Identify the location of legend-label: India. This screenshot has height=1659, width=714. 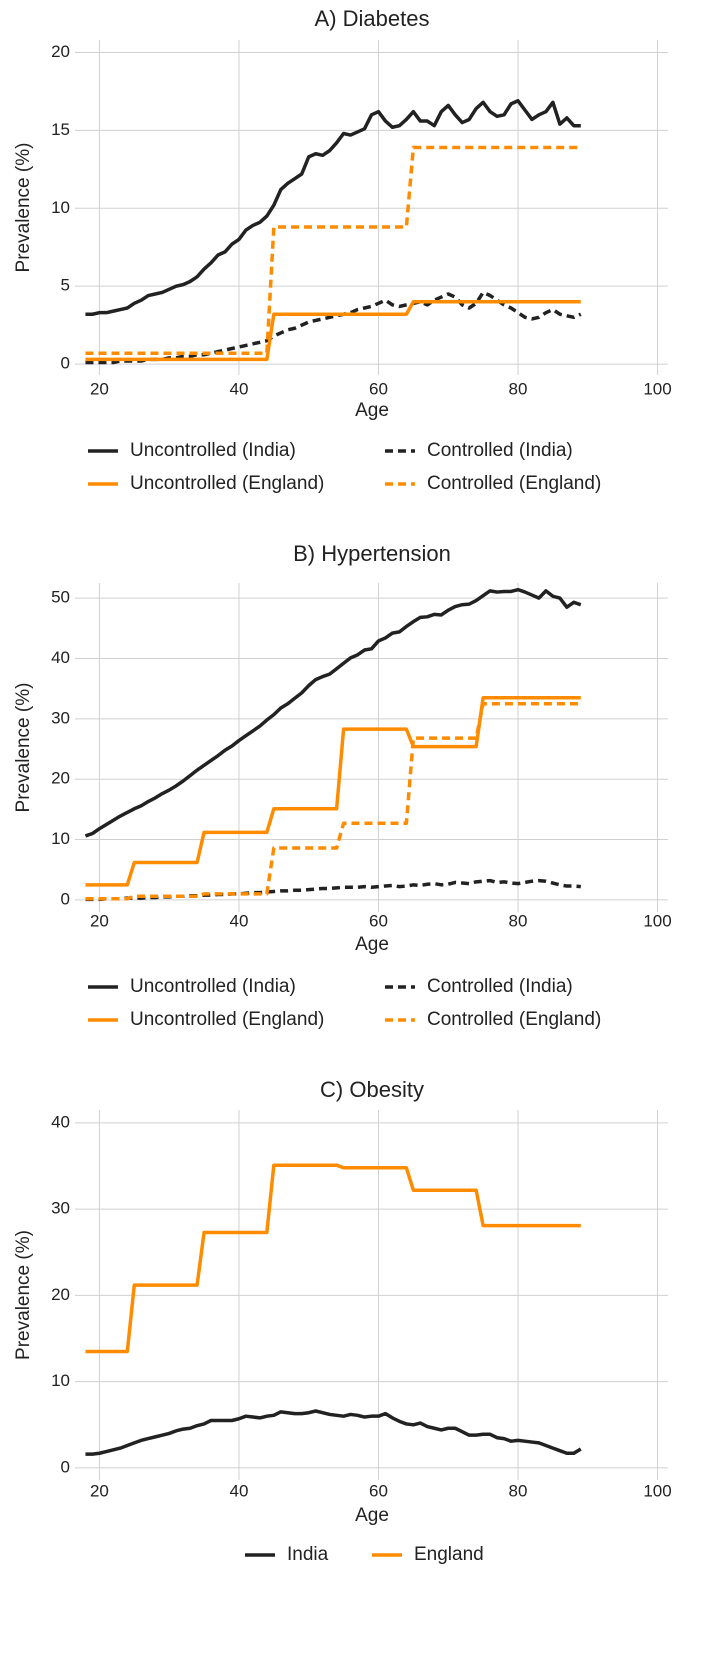
(308, 1554).